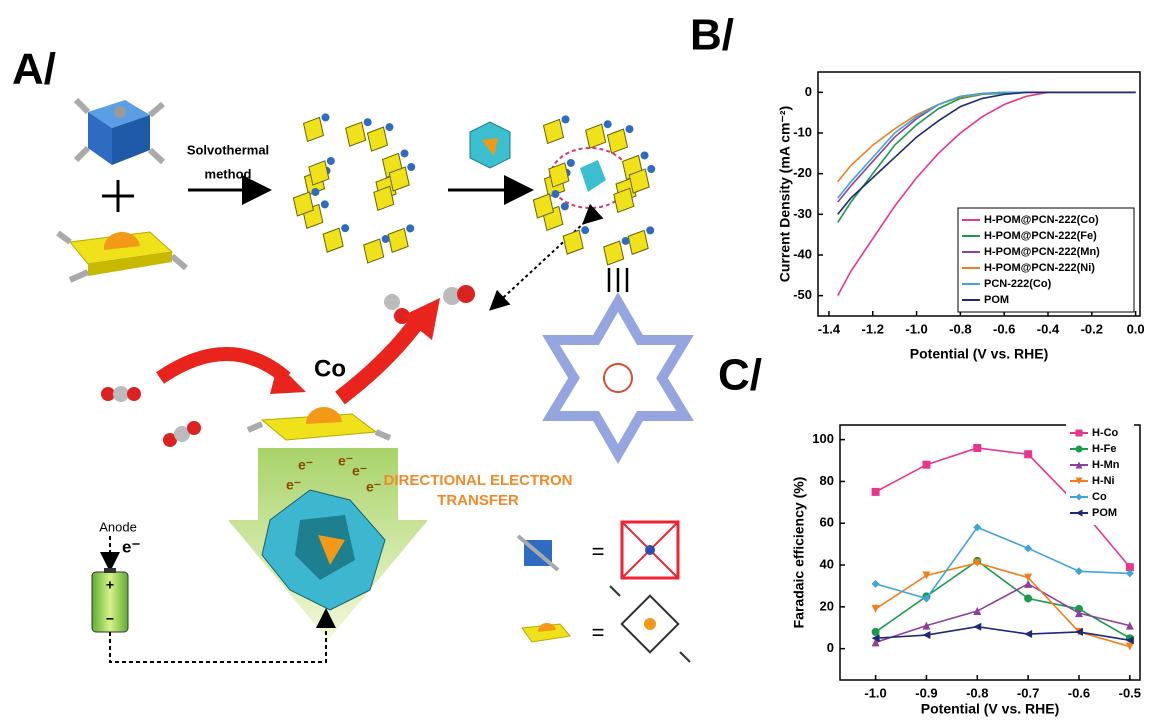  Describe the element at coordinates (478, 480) in the screenshot. I see `transfer-label: DIRECTIONAL ELECTRON` at that location.